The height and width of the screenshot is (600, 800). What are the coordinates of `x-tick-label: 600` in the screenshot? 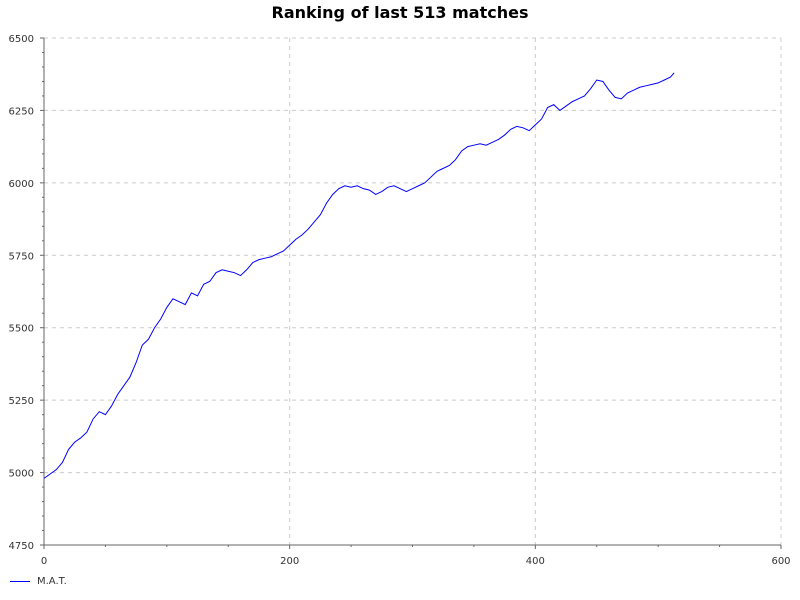 It's located at (780, 561).